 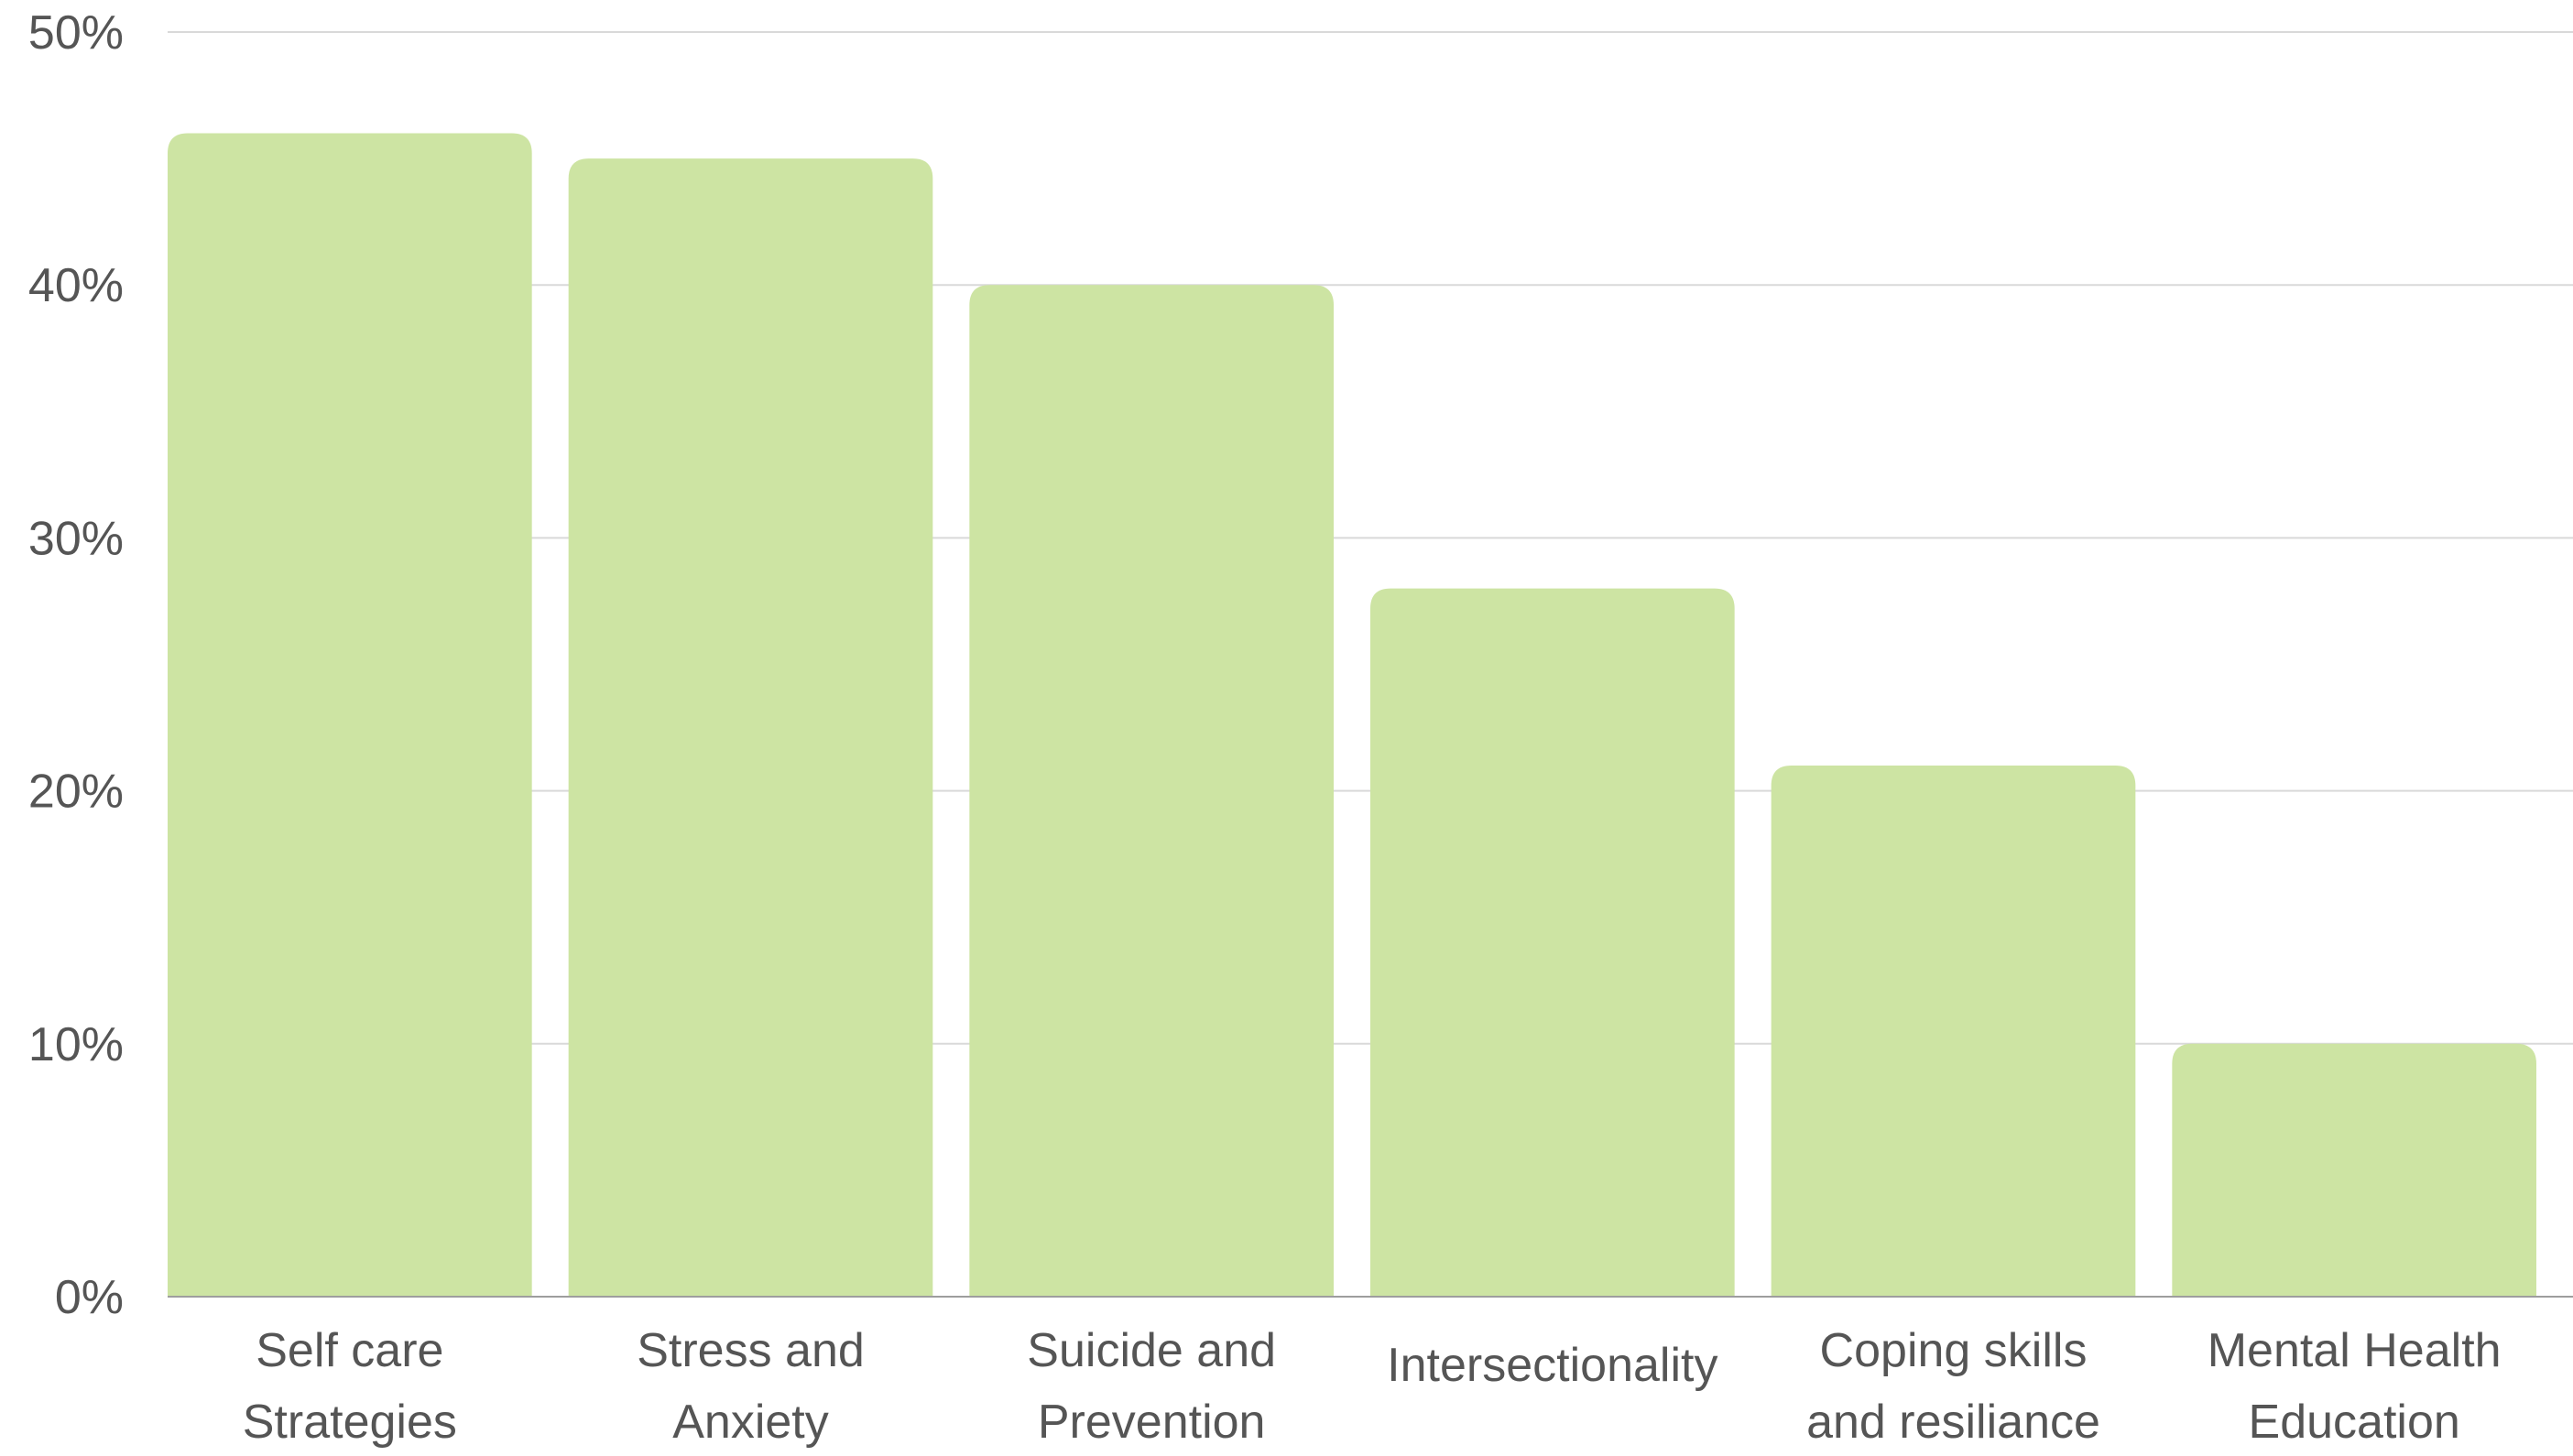 What do you see at coordinates (2354, 1422) in the screenshot?
I see `x-category-label: Education` at bounding box center [2354, 1422].